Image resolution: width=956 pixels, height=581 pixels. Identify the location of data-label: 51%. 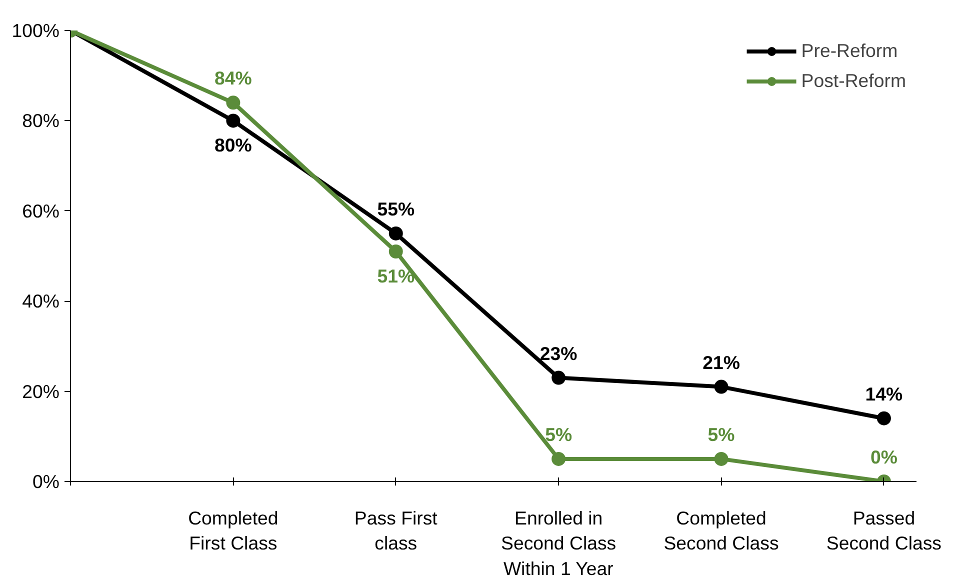
(396, 275).